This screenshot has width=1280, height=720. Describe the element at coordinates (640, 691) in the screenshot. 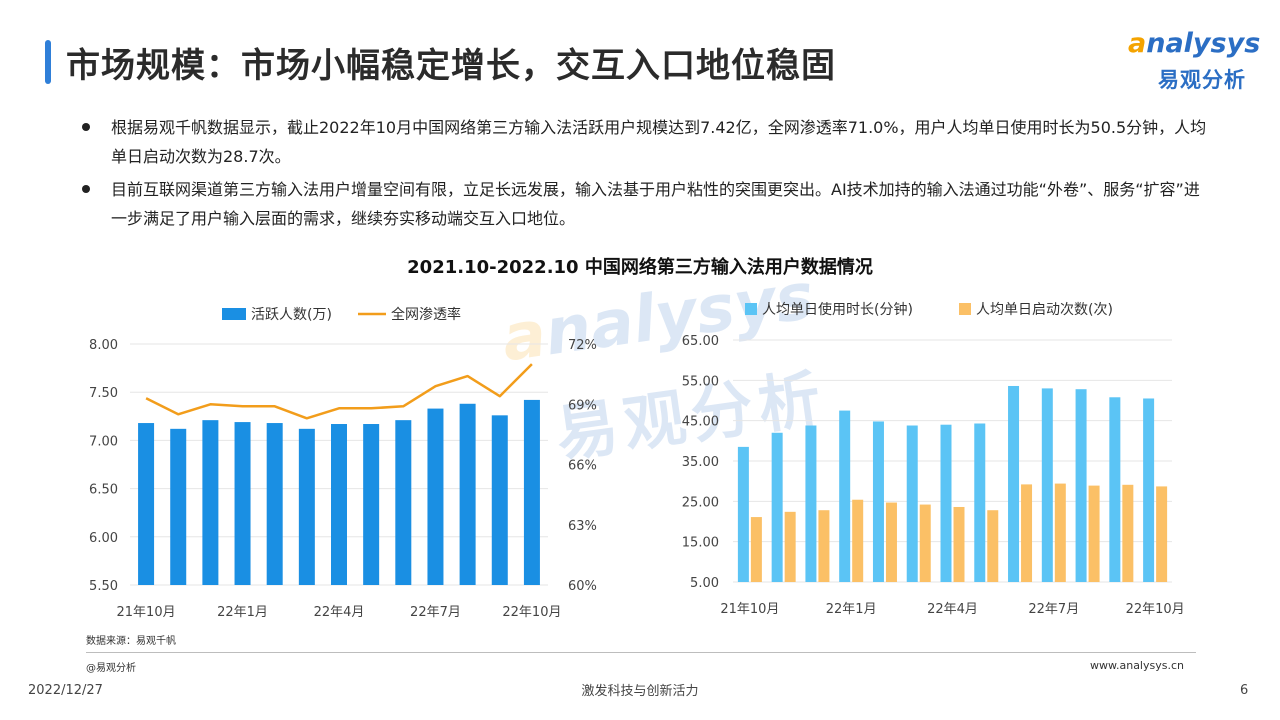

I see `footer-slogan: 激发科技与创新活力` at that location.